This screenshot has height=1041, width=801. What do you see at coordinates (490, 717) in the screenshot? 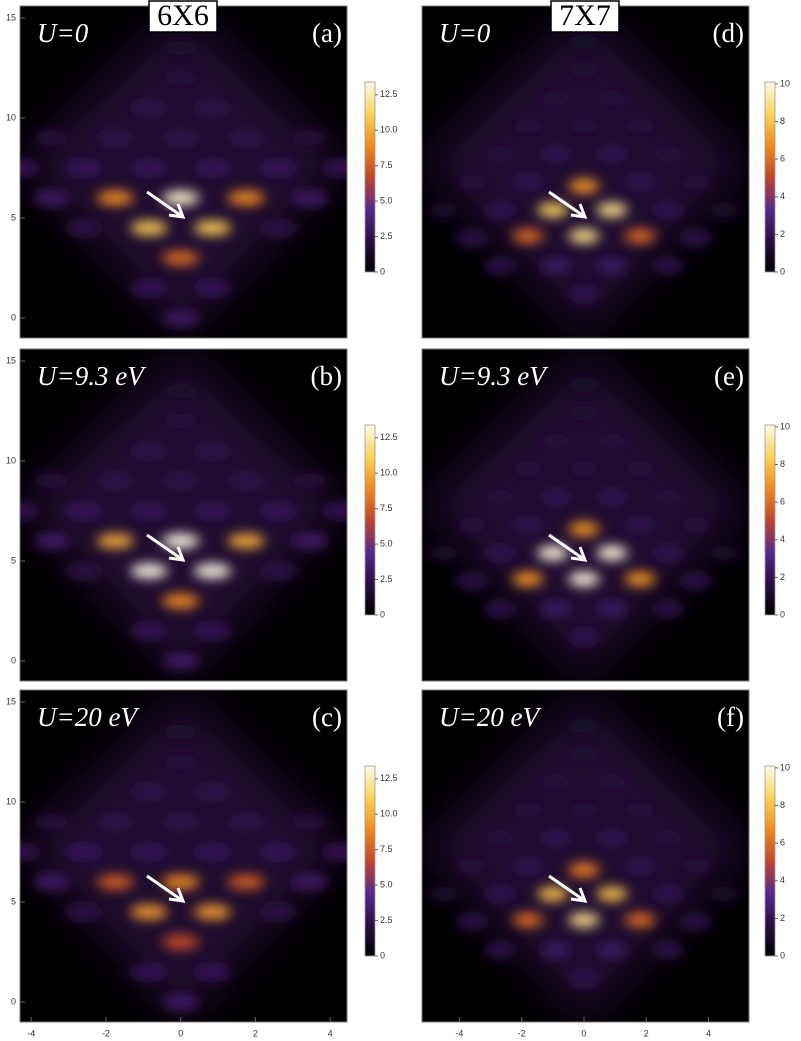
I see `panel-annotation: U=20 eV` at bounding box center [490, 717].